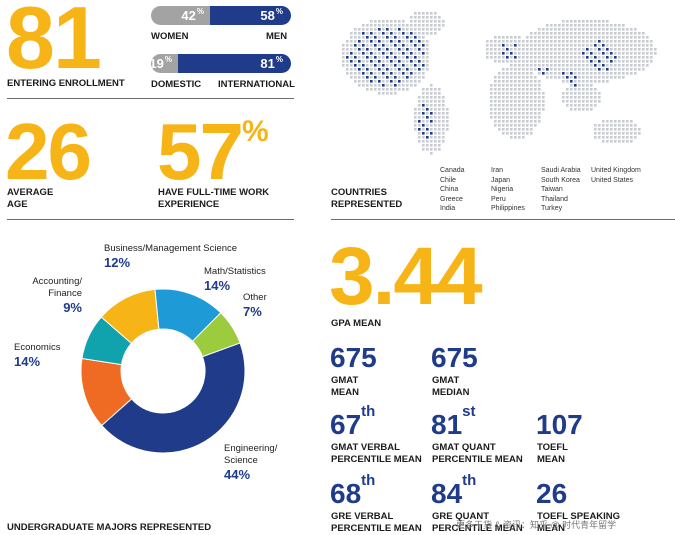 This screenshot has width=675, height=535. What do you see at coordinates (579, 516) in the screenshot?
I see `toefl-speaking-line1: TOEFL SPEAKING` at bounding box center [579, 516].